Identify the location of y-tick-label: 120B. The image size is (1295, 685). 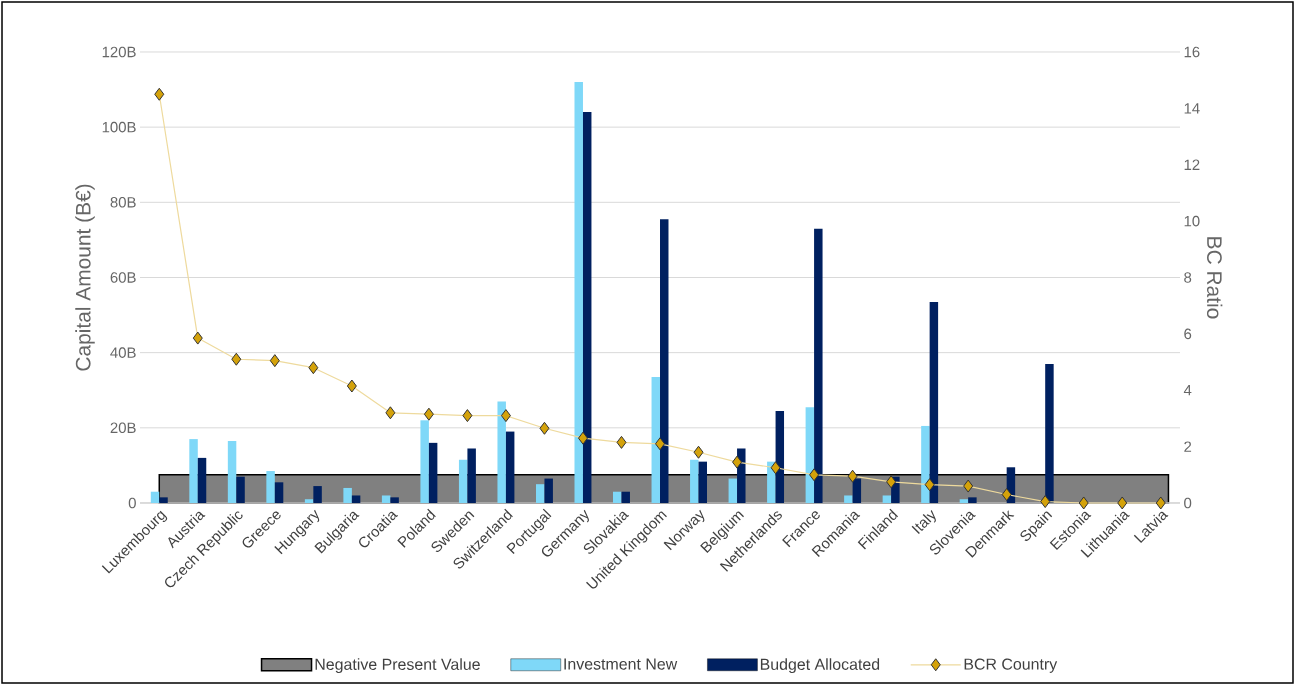
(119, 52).